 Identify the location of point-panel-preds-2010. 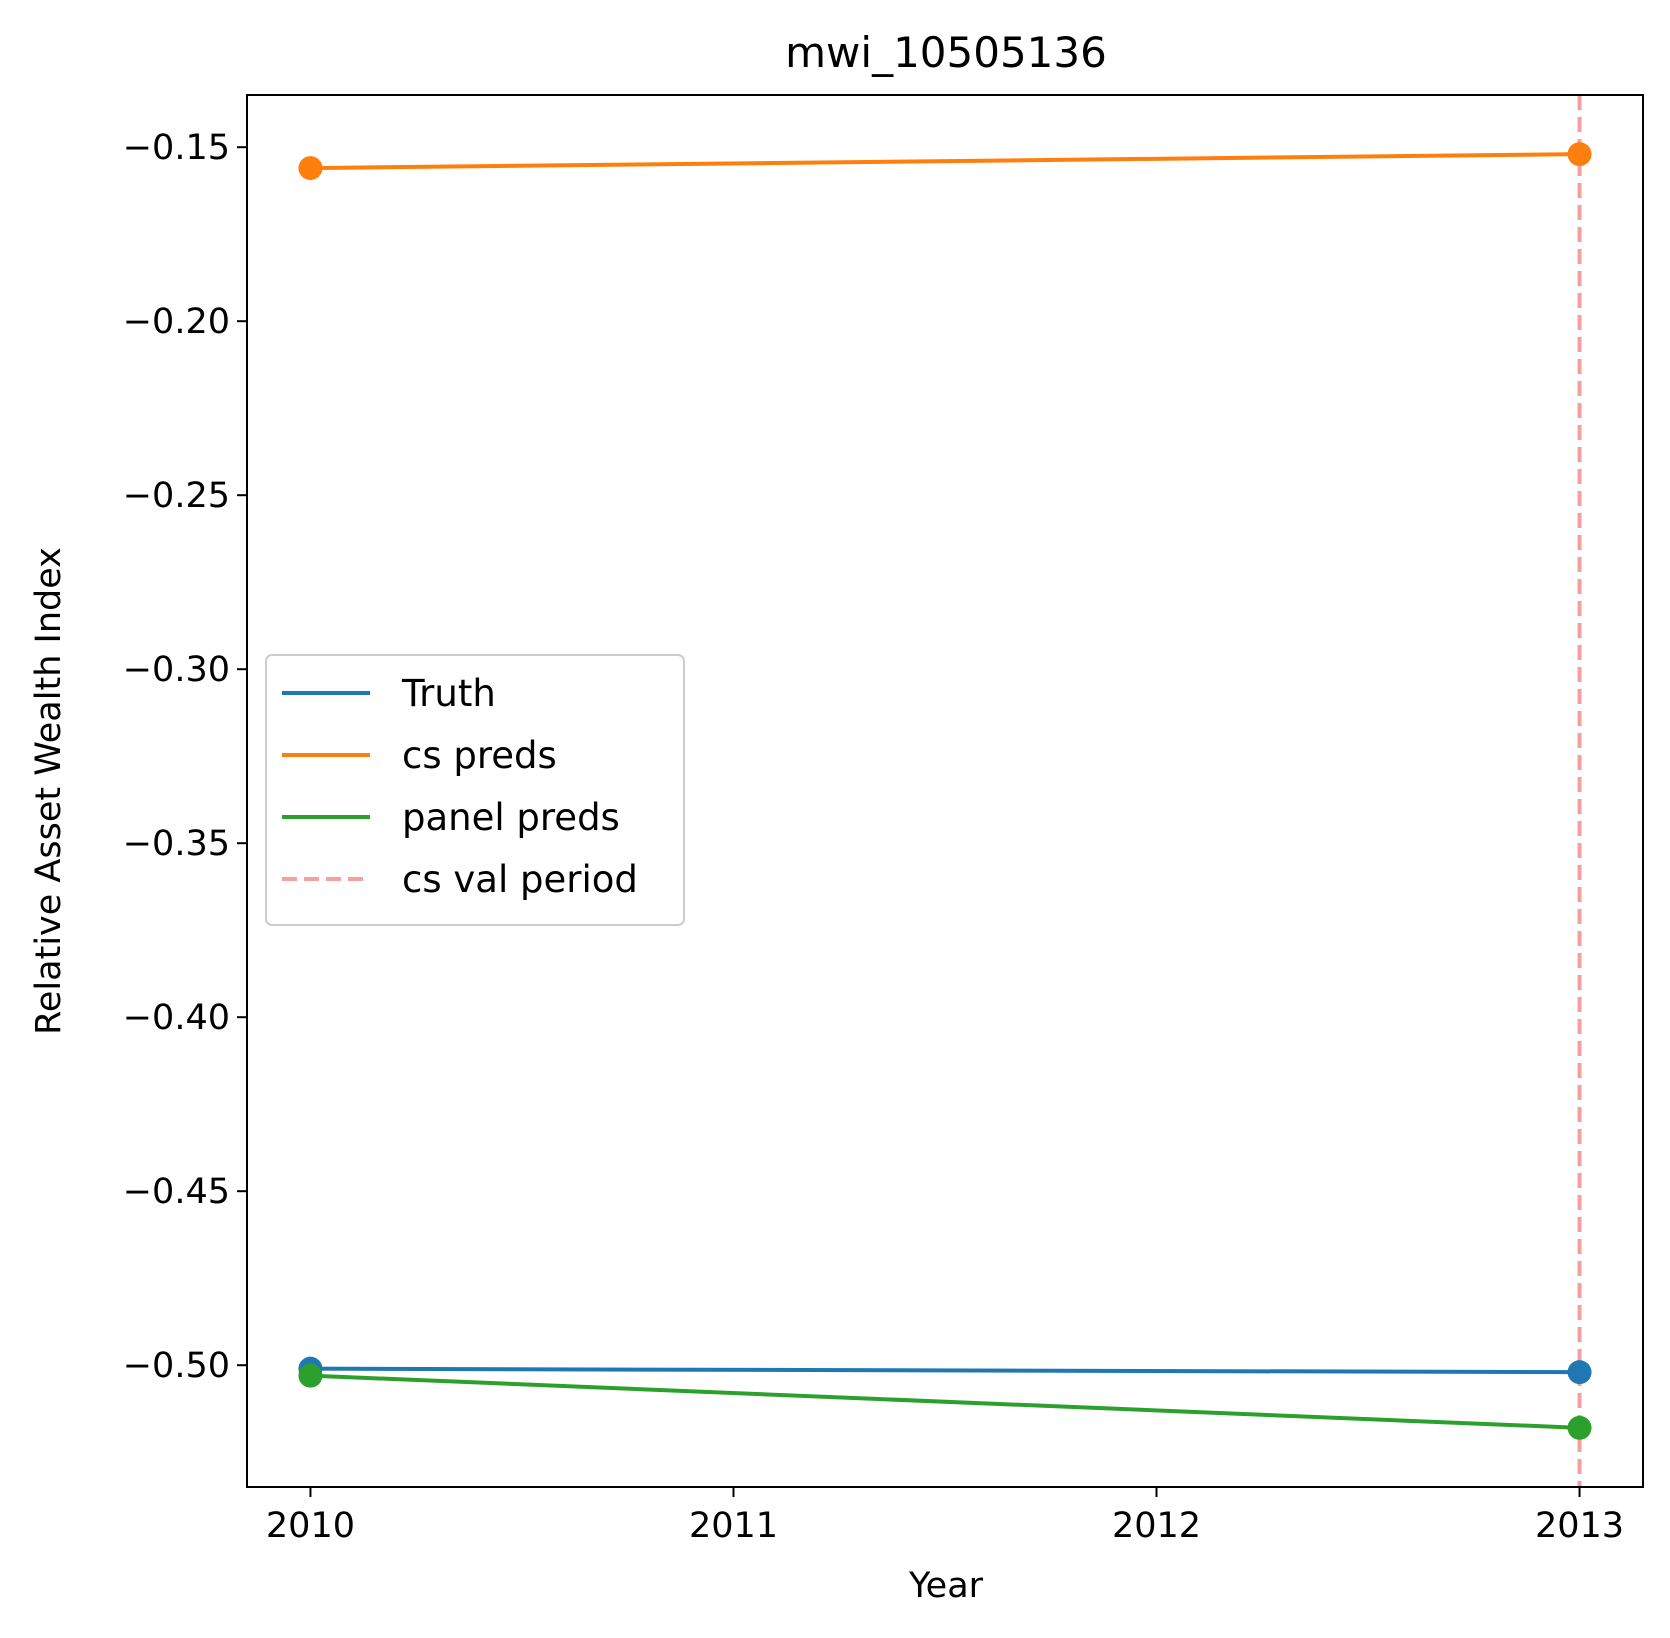
(310, 1375).